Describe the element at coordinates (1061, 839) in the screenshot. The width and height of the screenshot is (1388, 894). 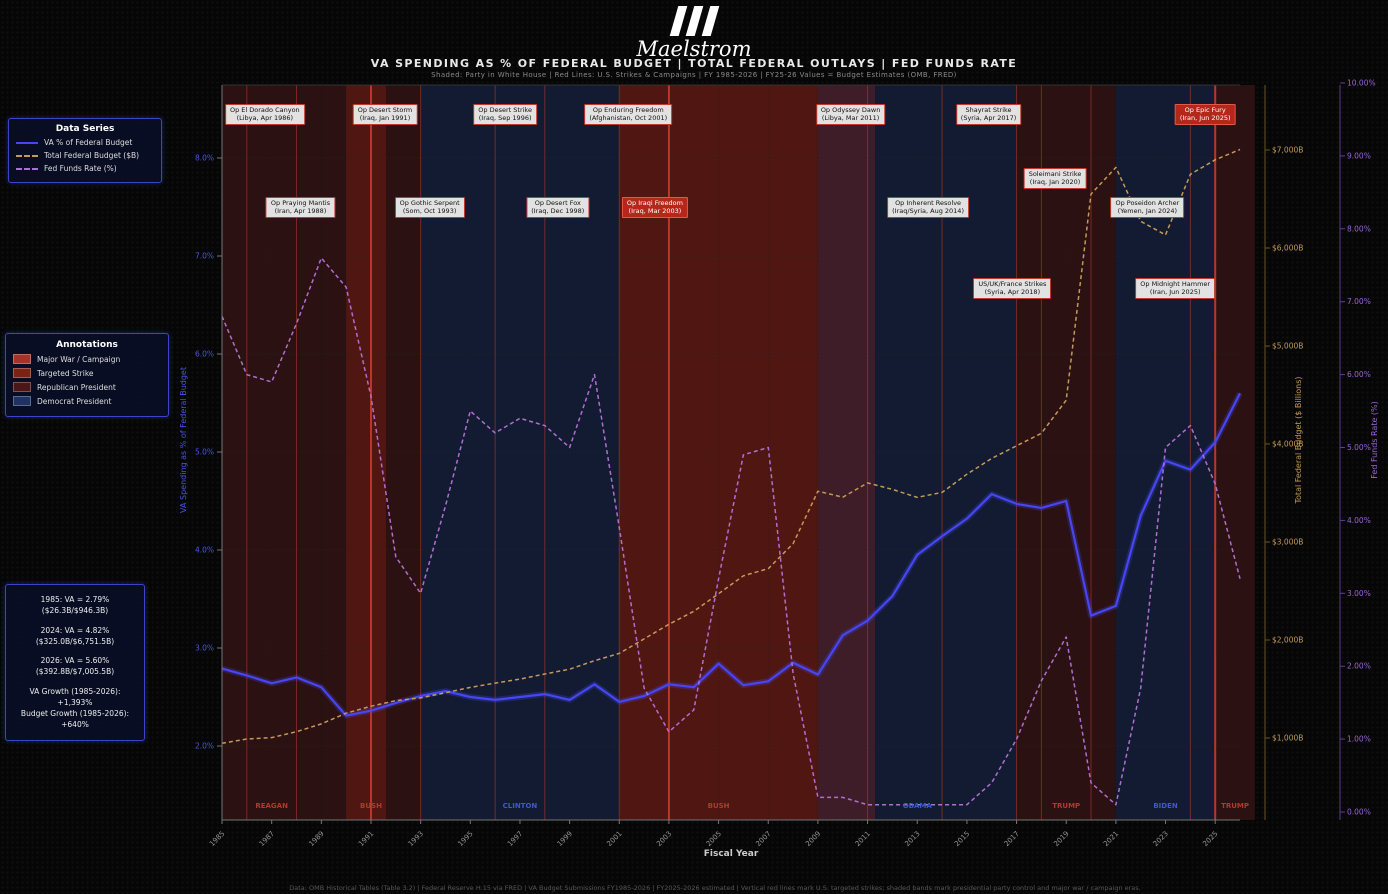
I see `x-tick-label: 2019` at that location.